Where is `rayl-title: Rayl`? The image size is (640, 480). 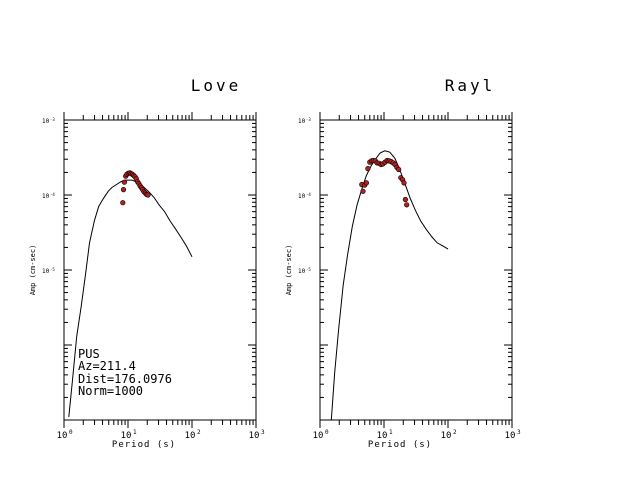 rayl-title: Rayl is located at coordinates (470, 85).